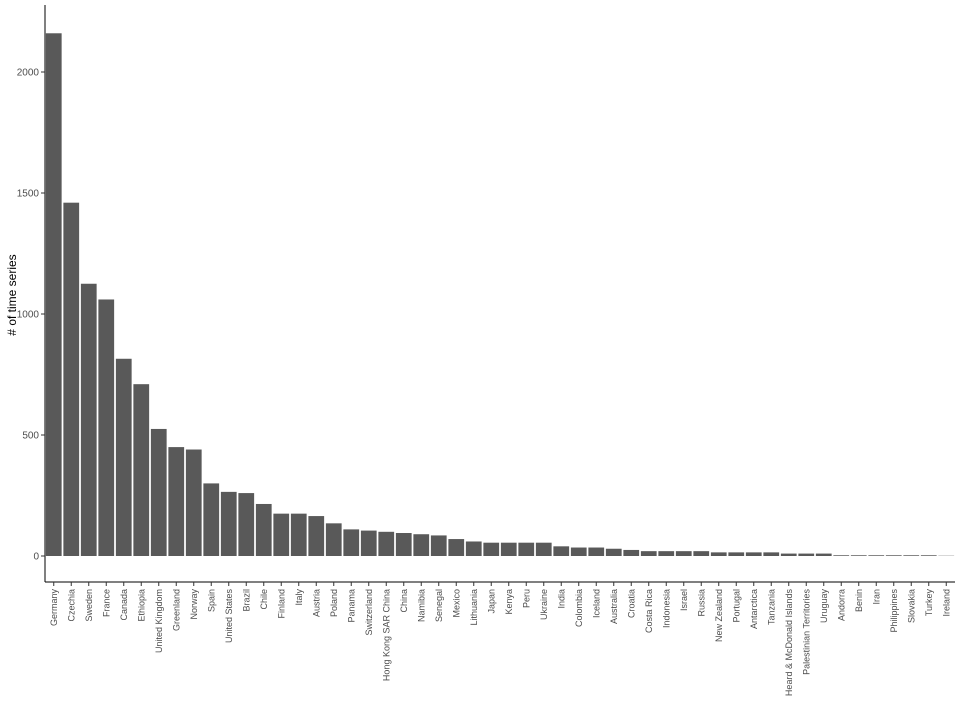 Image resolution: width=960 pixels, height=725 pixels. I want to click on y-tick-label: 1000, so click(28, 315).